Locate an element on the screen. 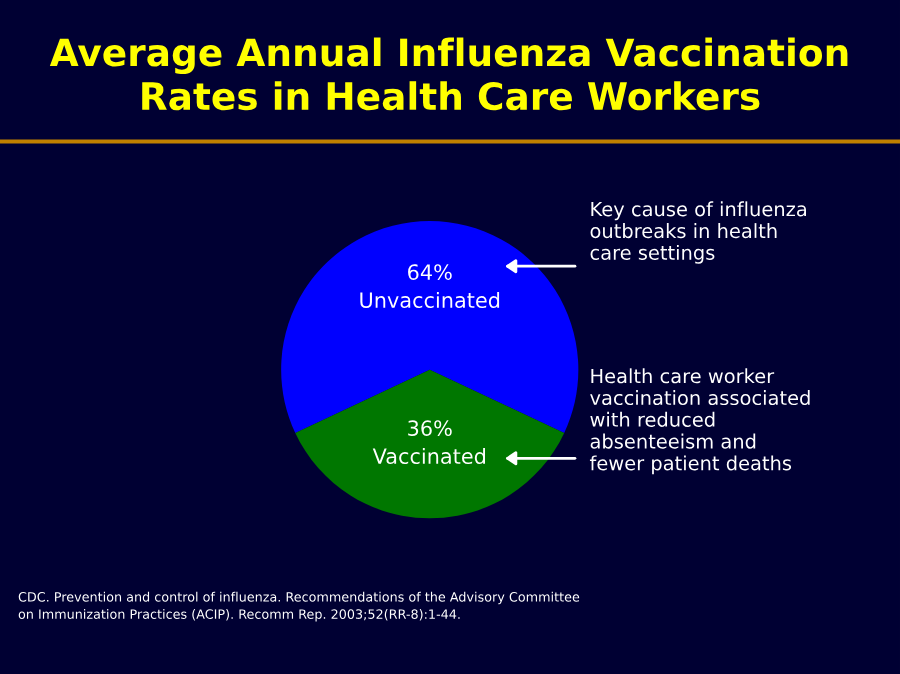 The width and height of the screenshot is (900, 674). text: Health care worker vaccination associated with reduced absenteeism and fewer patient deaths is located at coordinates (699, 421).